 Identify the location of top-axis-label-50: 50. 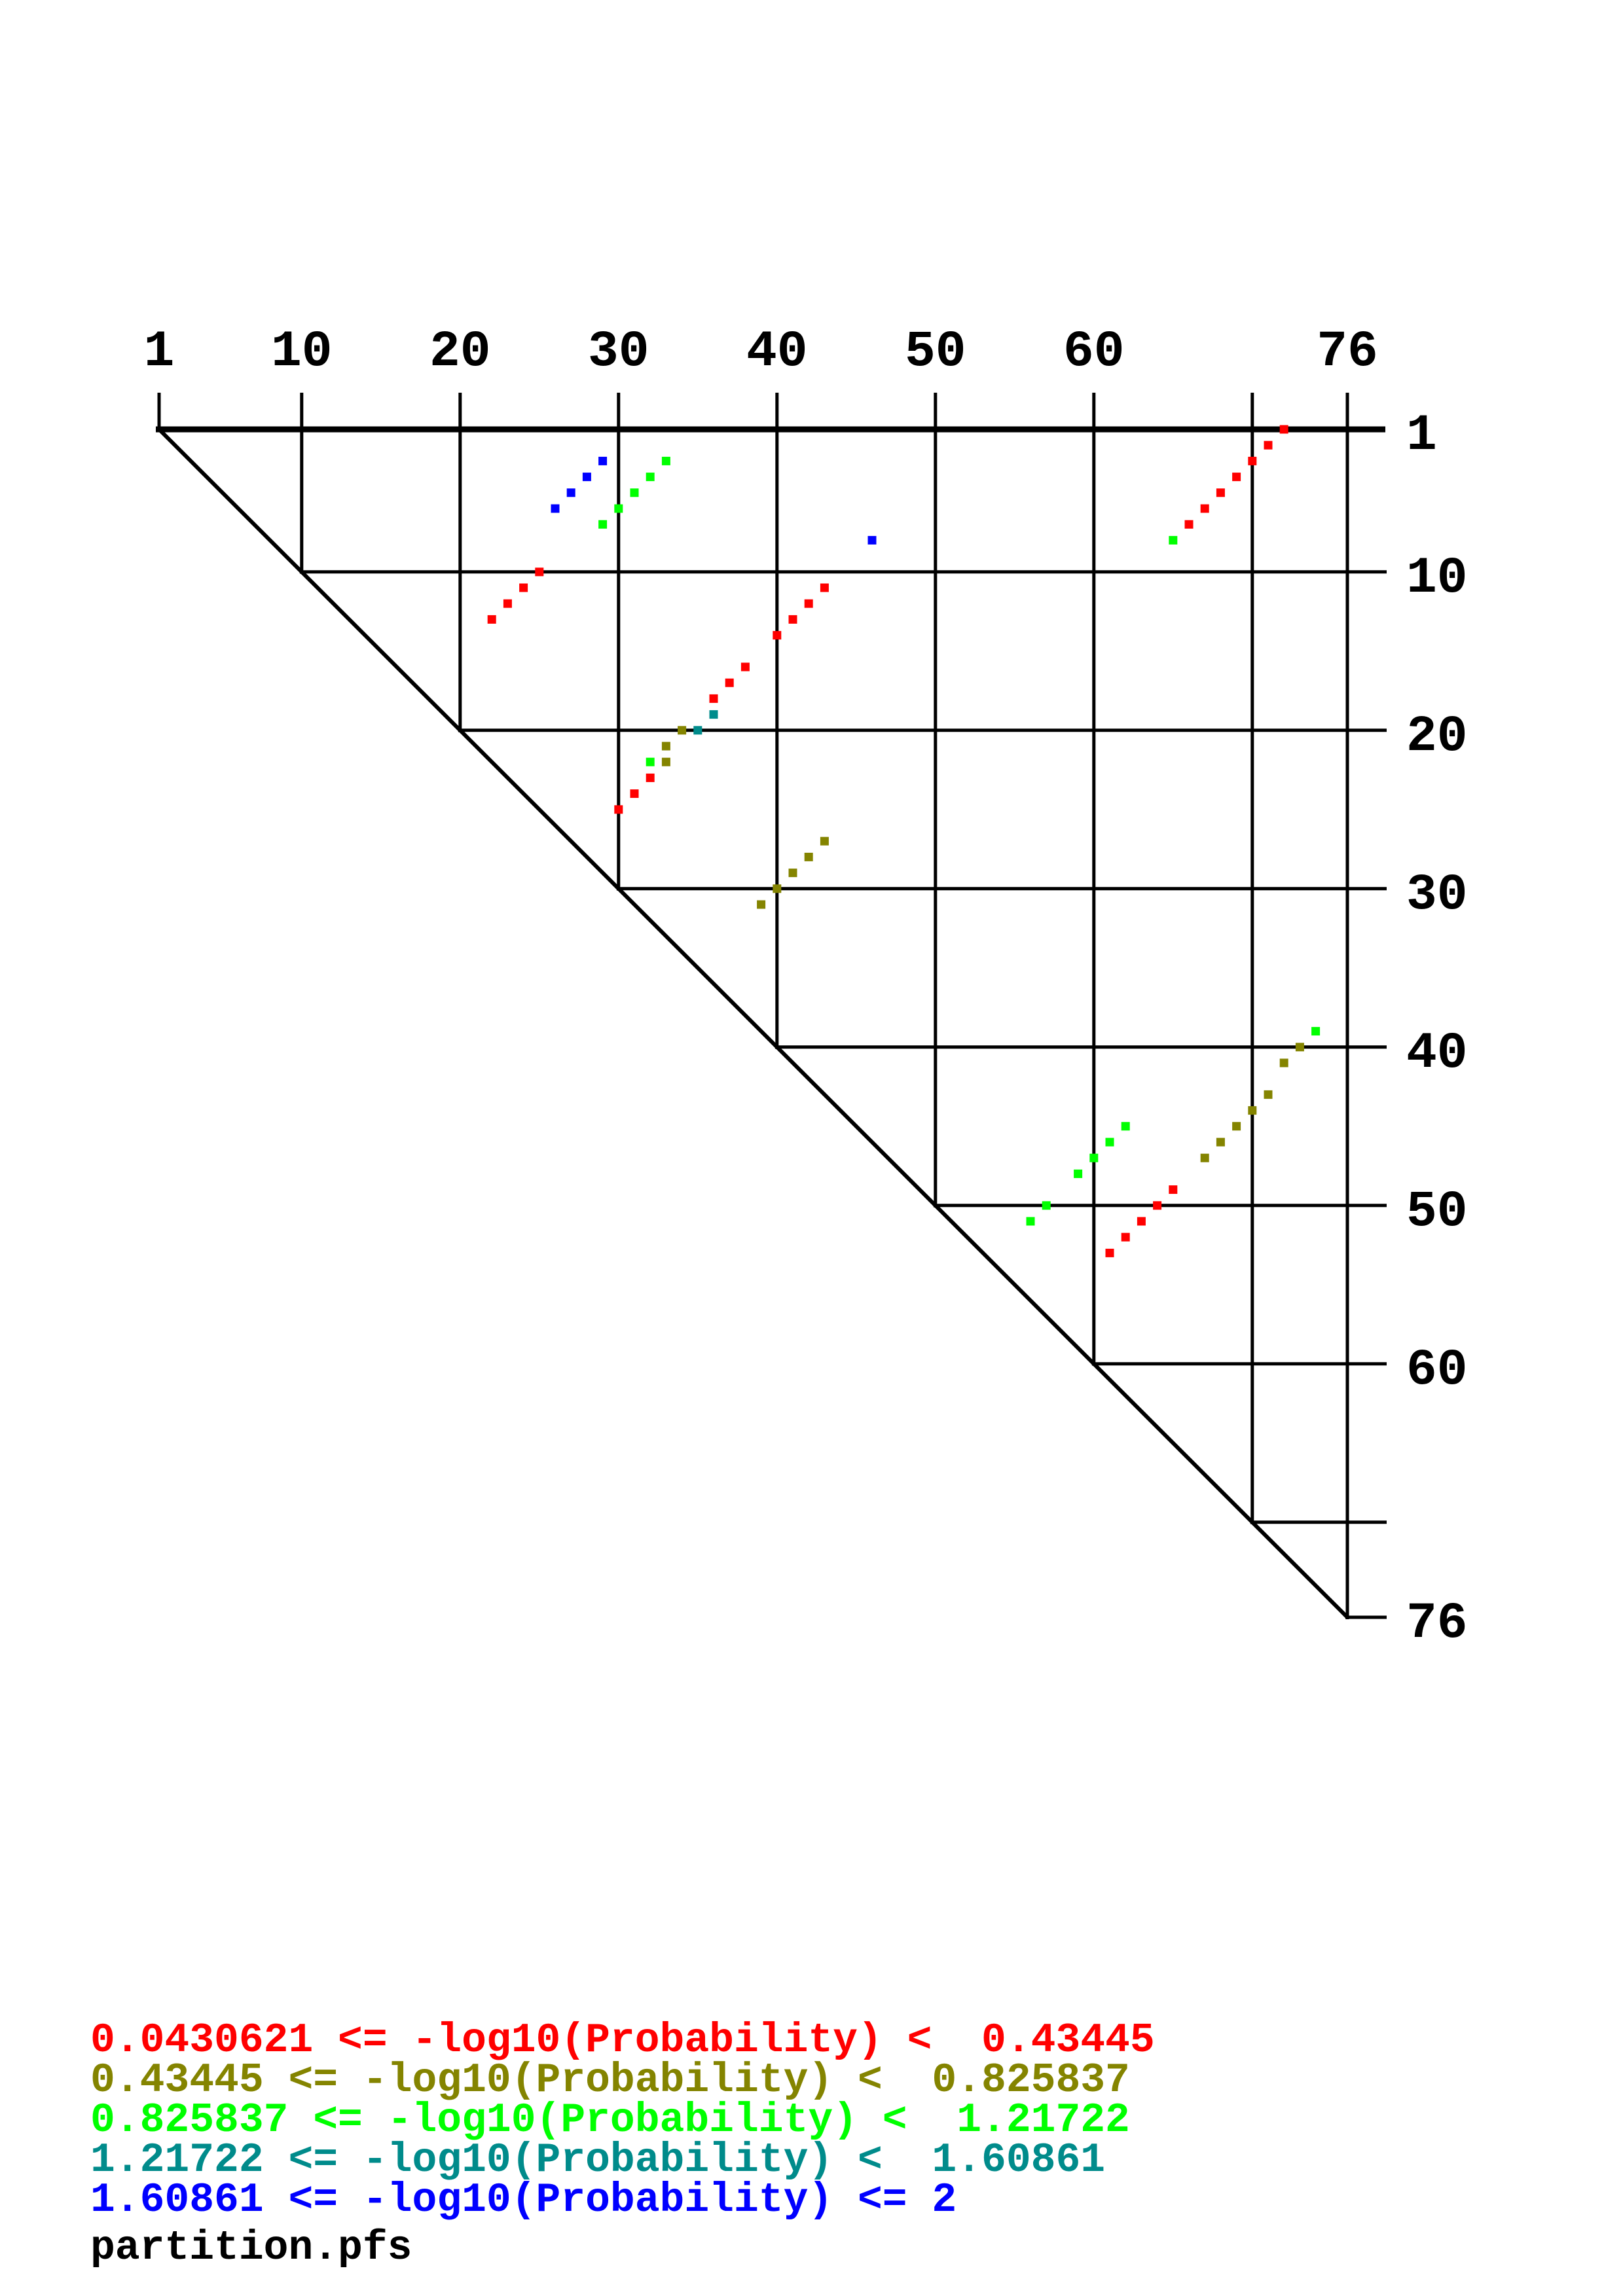
(935, 352).